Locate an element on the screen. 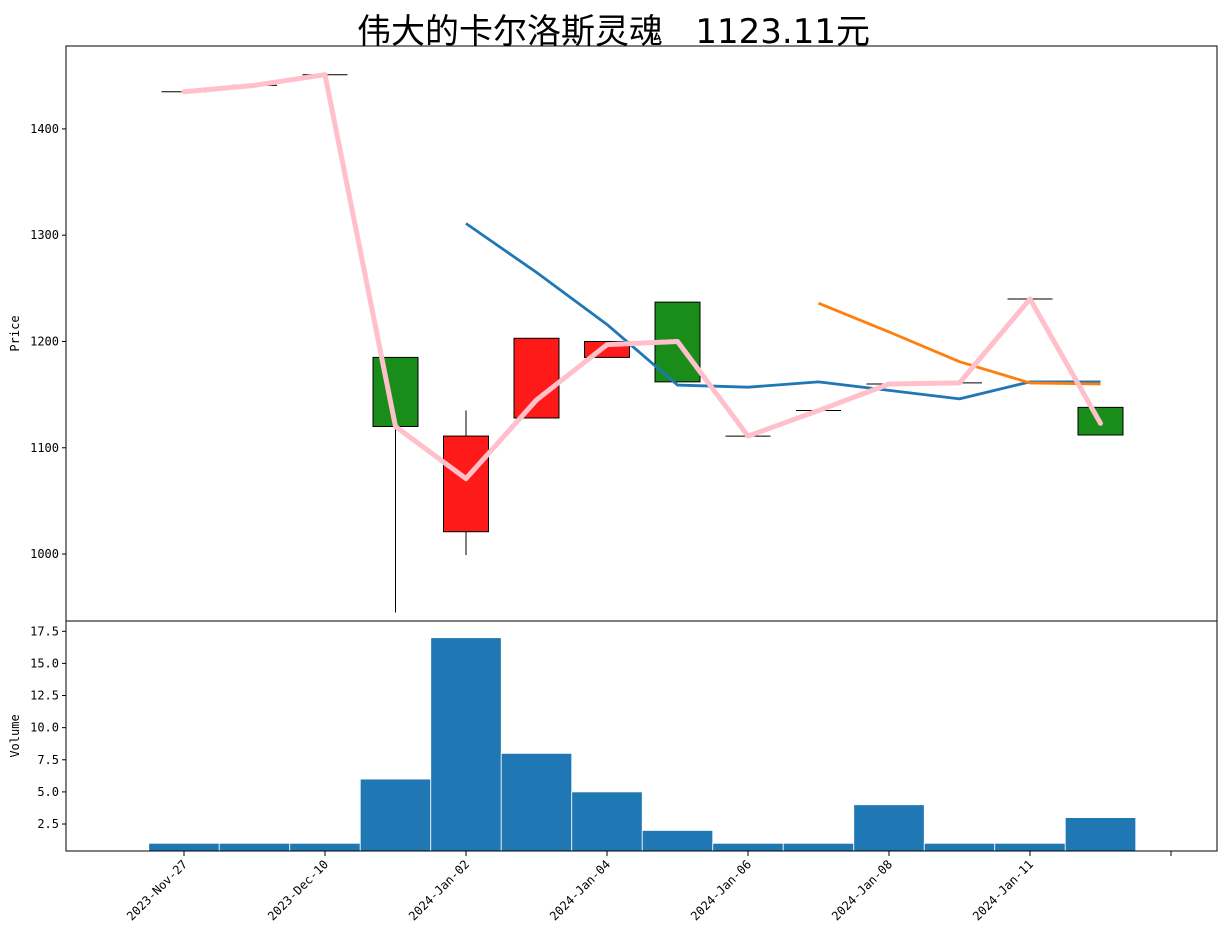 The image size is (1227, 934). chart-title: 伟大的卡尔洛斯灵魂 1123.11元 is located at coordinates (613, 28).